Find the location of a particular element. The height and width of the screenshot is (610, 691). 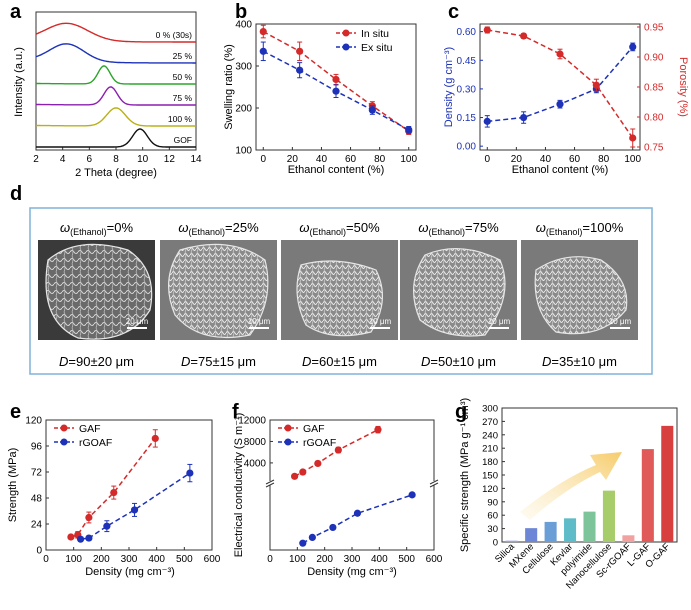

e-xtick-label: 200 is located at coordinates (101, 559).